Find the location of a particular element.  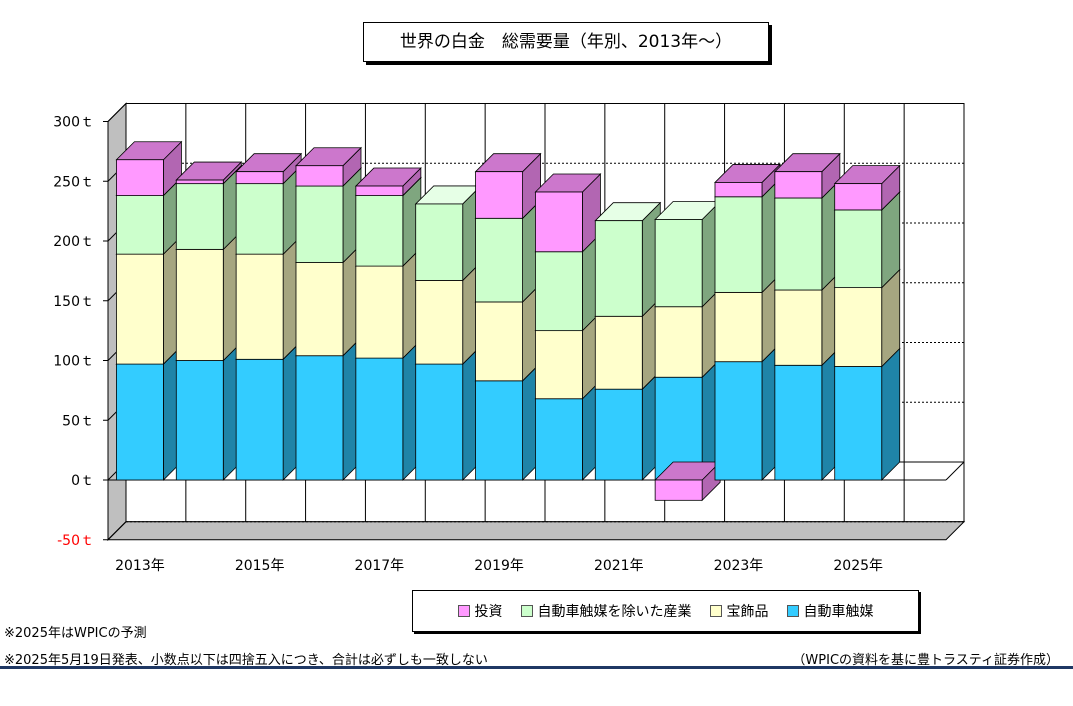

note-release: ※2025年5月19日発表、小数点以下は四捨五入につき、合計は必ずしも一致しない is located at coordinates (246, 660).